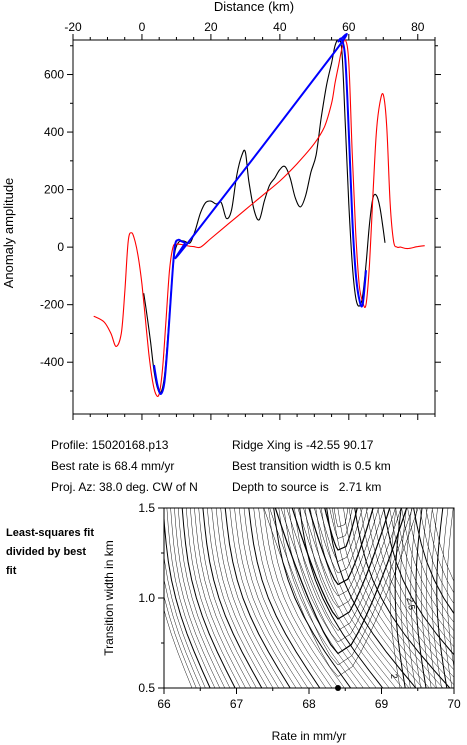  I want to click on contour-y-tick-label: 0.5, so click(146, 688).